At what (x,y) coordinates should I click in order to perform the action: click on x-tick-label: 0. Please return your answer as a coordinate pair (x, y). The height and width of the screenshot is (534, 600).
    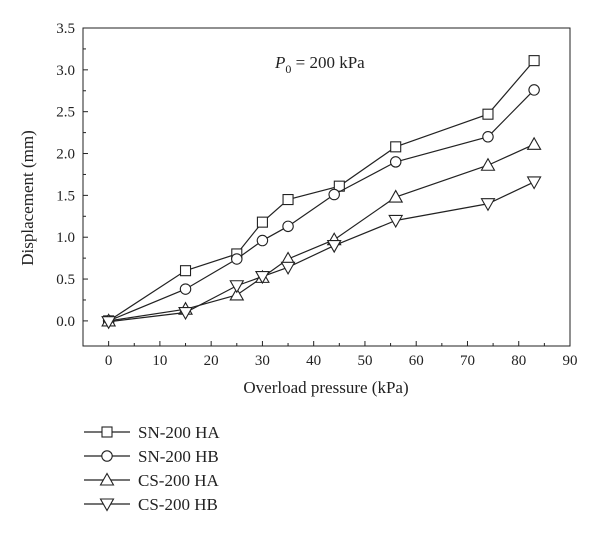
    Looking at the image, I should click on (109, 361).